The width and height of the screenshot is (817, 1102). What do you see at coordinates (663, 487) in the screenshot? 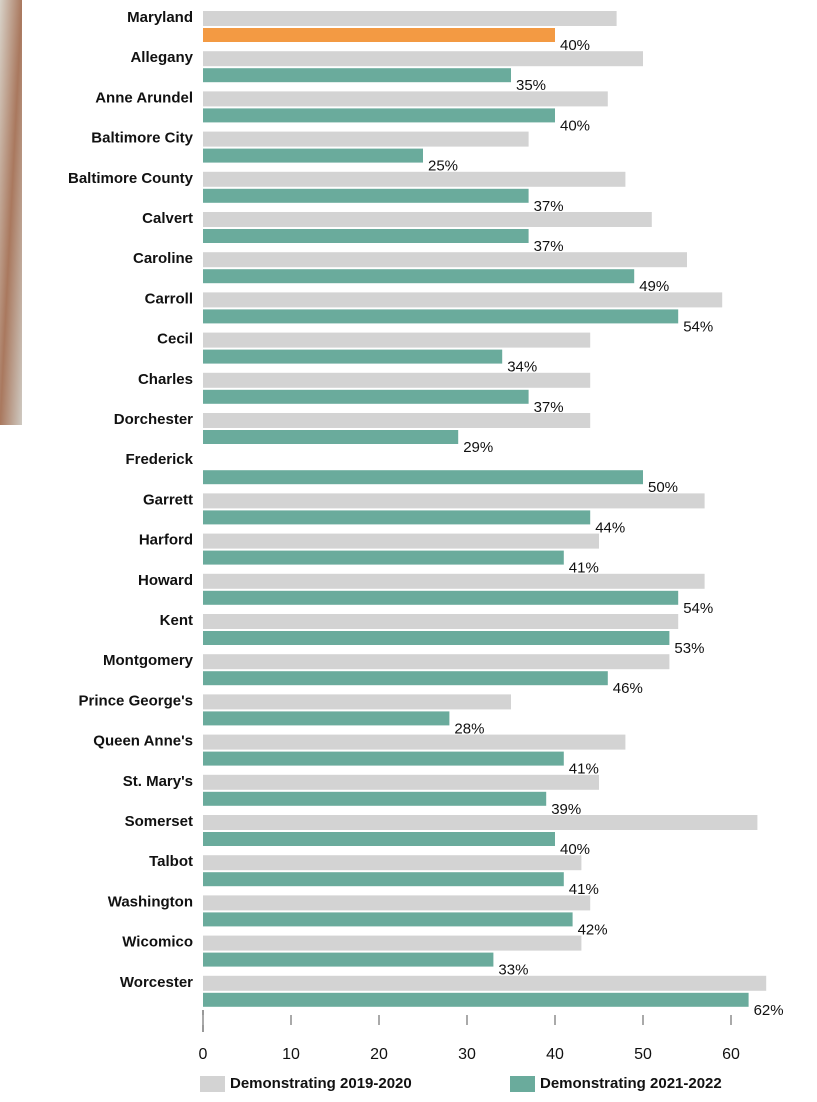
I see `value-label: 50%` at bounding box center [663, 487].